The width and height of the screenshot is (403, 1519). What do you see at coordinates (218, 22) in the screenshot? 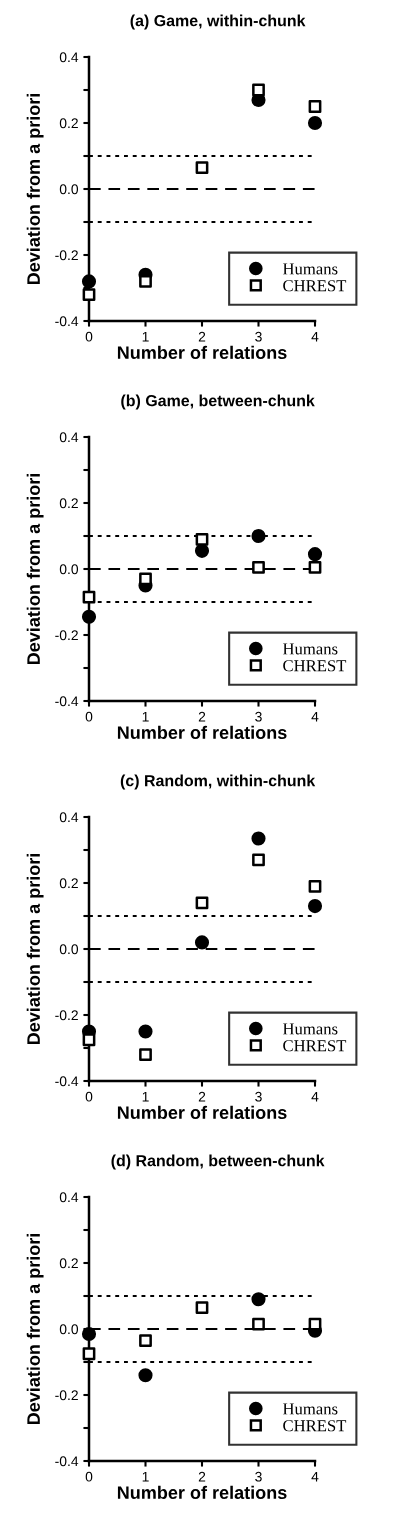
I see `chart-title: (a) Game, within-chunk` at bounding box center [218, 22].